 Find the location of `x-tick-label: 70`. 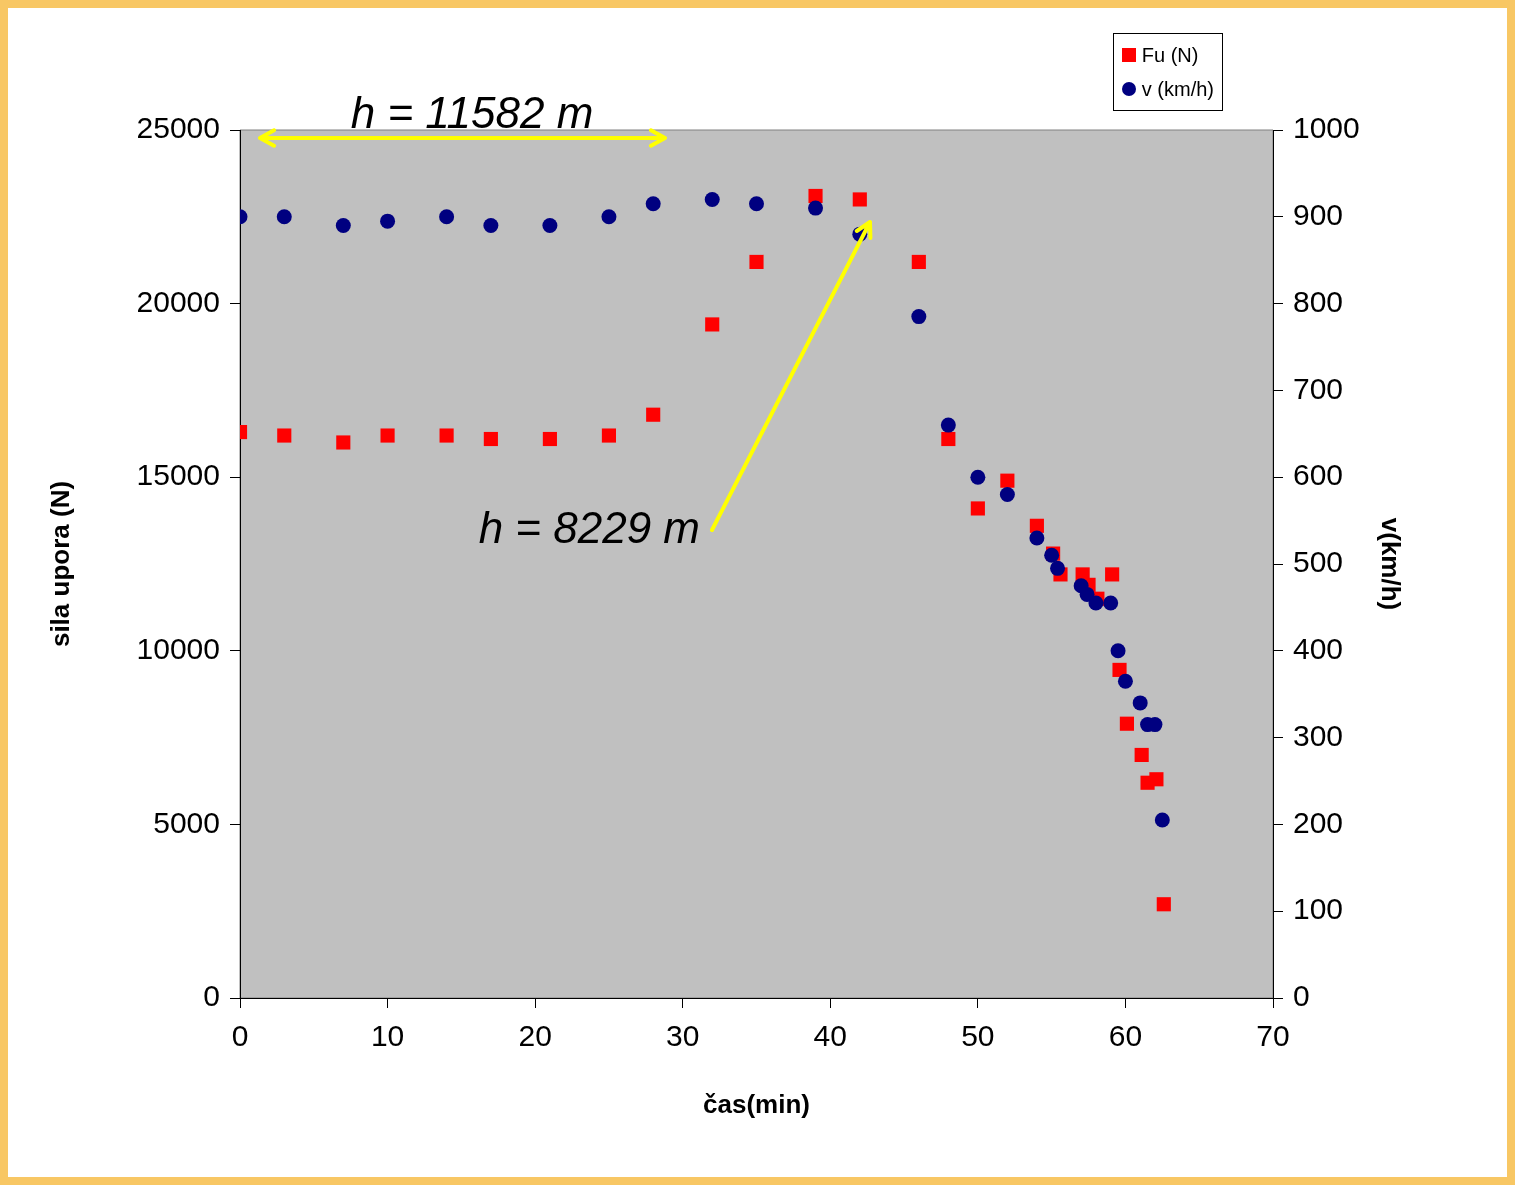

x-tick-label: 70 is located at coordinates (1273, 1036).